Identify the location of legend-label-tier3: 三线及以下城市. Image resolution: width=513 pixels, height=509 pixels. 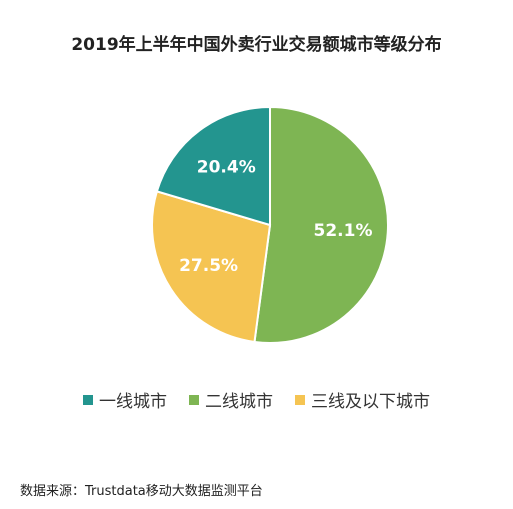
(370, 402).